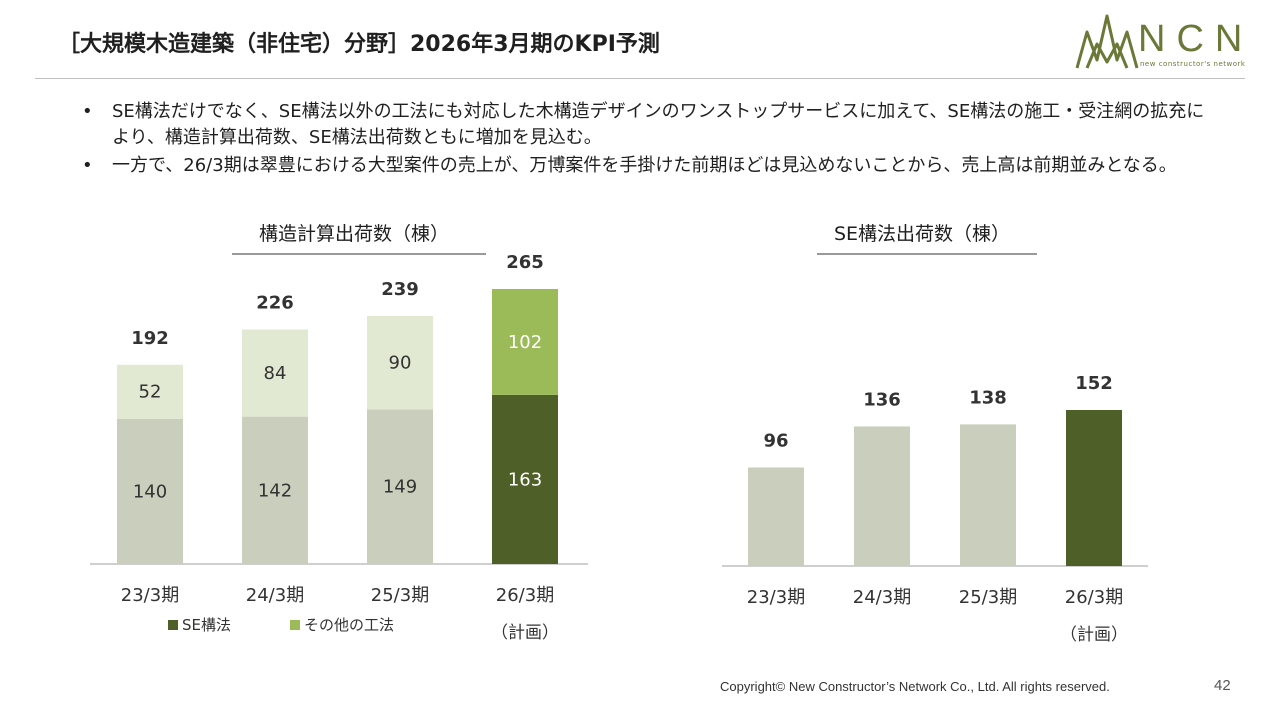  Describe the element at coordinates (1196, 39) in the screenshot. I see `logo-text: NCN` at that location.